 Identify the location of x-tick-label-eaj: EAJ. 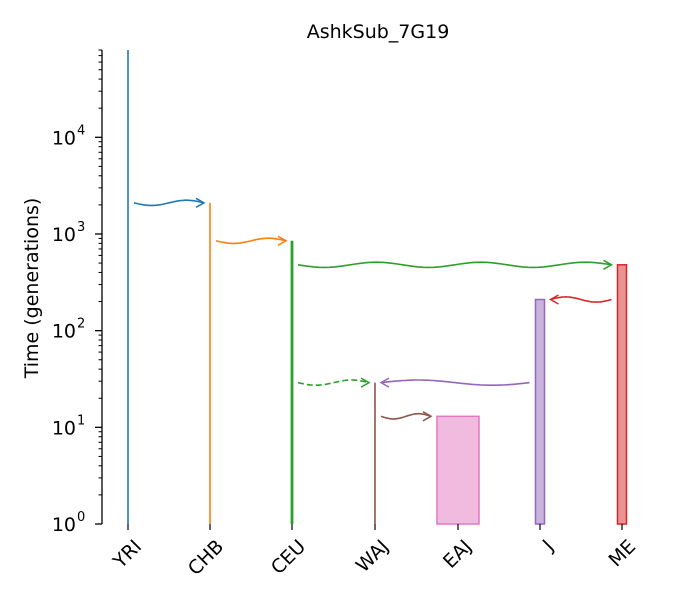
(457, 554).